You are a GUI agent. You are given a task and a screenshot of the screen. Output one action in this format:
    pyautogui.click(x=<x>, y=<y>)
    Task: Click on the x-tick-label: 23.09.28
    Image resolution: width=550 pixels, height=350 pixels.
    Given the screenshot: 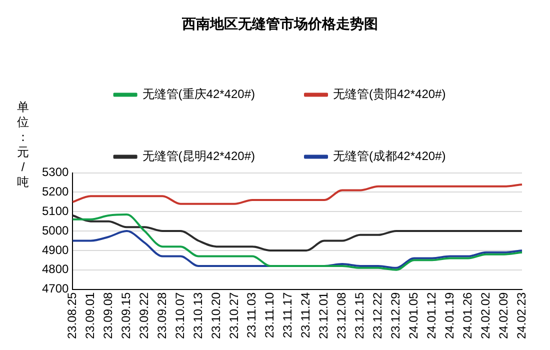 What is the action you would take?
    pyautogui.click(x=161, y=316)
    